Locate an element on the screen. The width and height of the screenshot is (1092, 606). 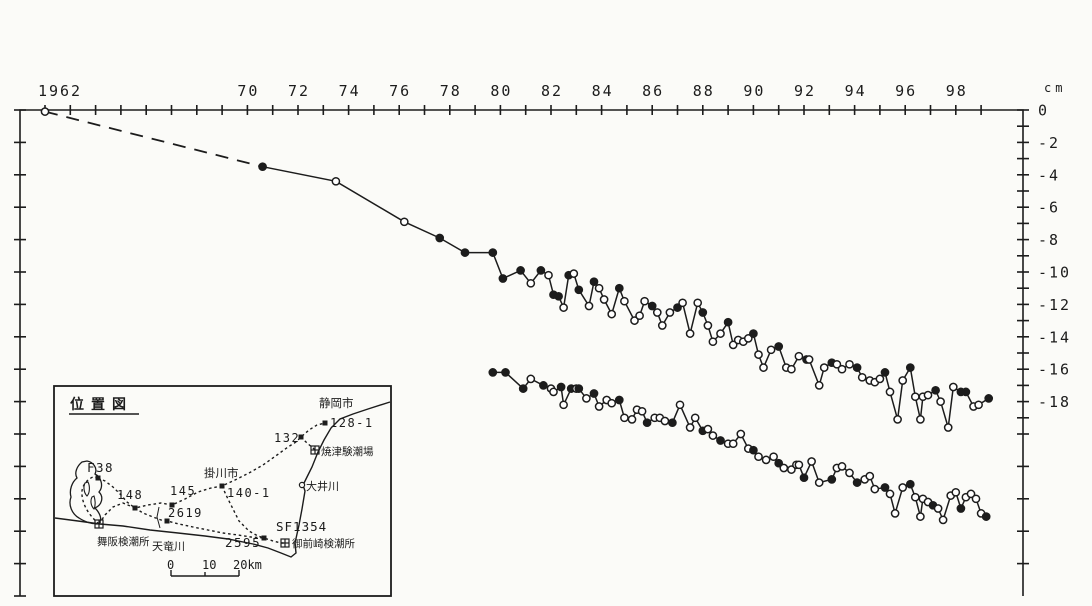
tide-station-symbols is located at coordinates (207, 496).